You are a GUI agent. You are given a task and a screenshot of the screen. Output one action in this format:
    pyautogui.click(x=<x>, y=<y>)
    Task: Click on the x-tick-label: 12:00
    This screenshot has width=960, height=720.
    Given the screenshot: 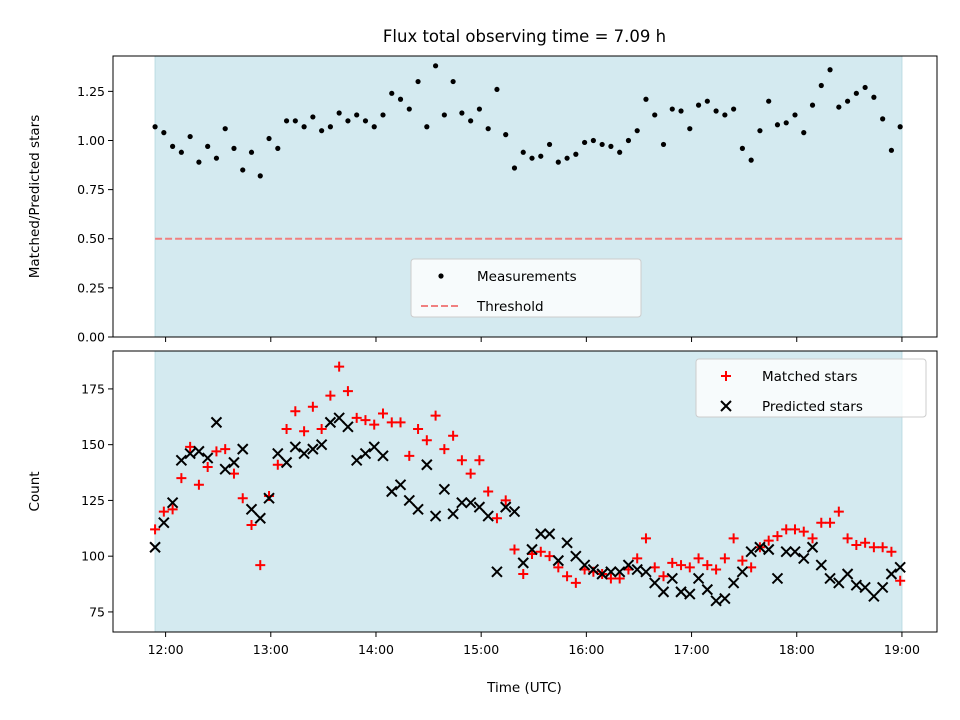 What is the action you would take?
    pyautogui.click(x=166, y=649)
    